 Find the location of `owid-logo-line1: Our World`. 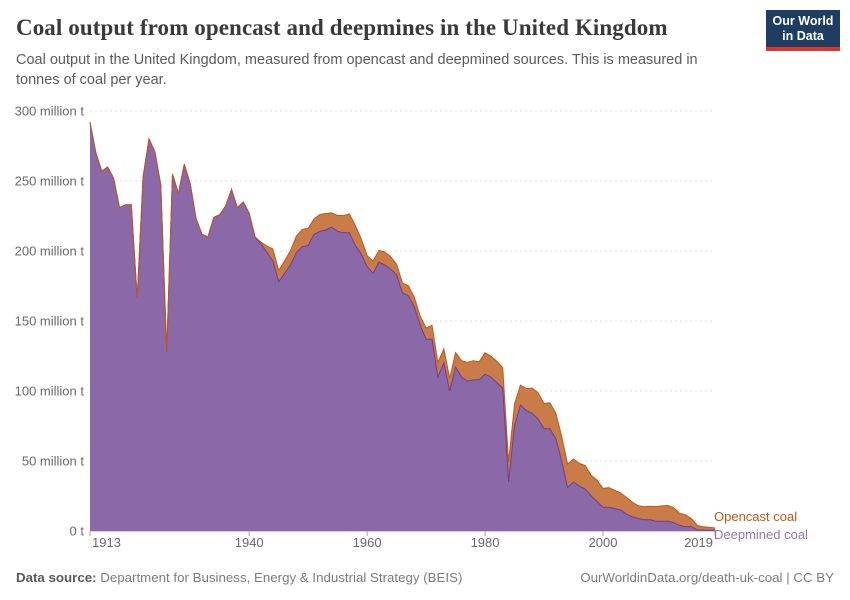

owid-logo-line1: Our World is located at coordinates (803, 21).